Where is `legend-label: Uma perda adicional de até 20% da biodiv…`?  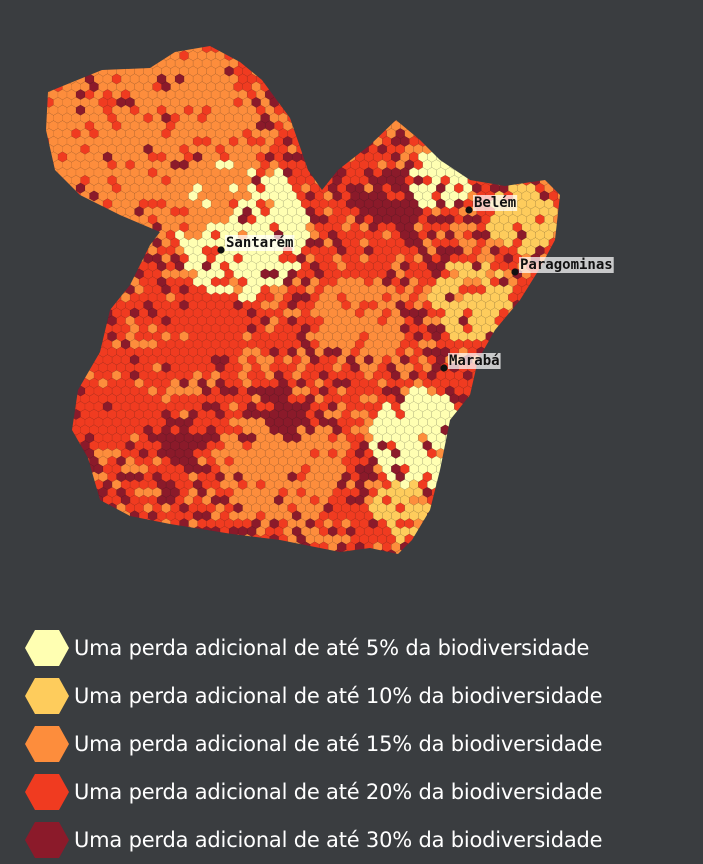
legend-label: Uma perda adicional de até 20% da biodiv… is located at coordinates (338, 792).